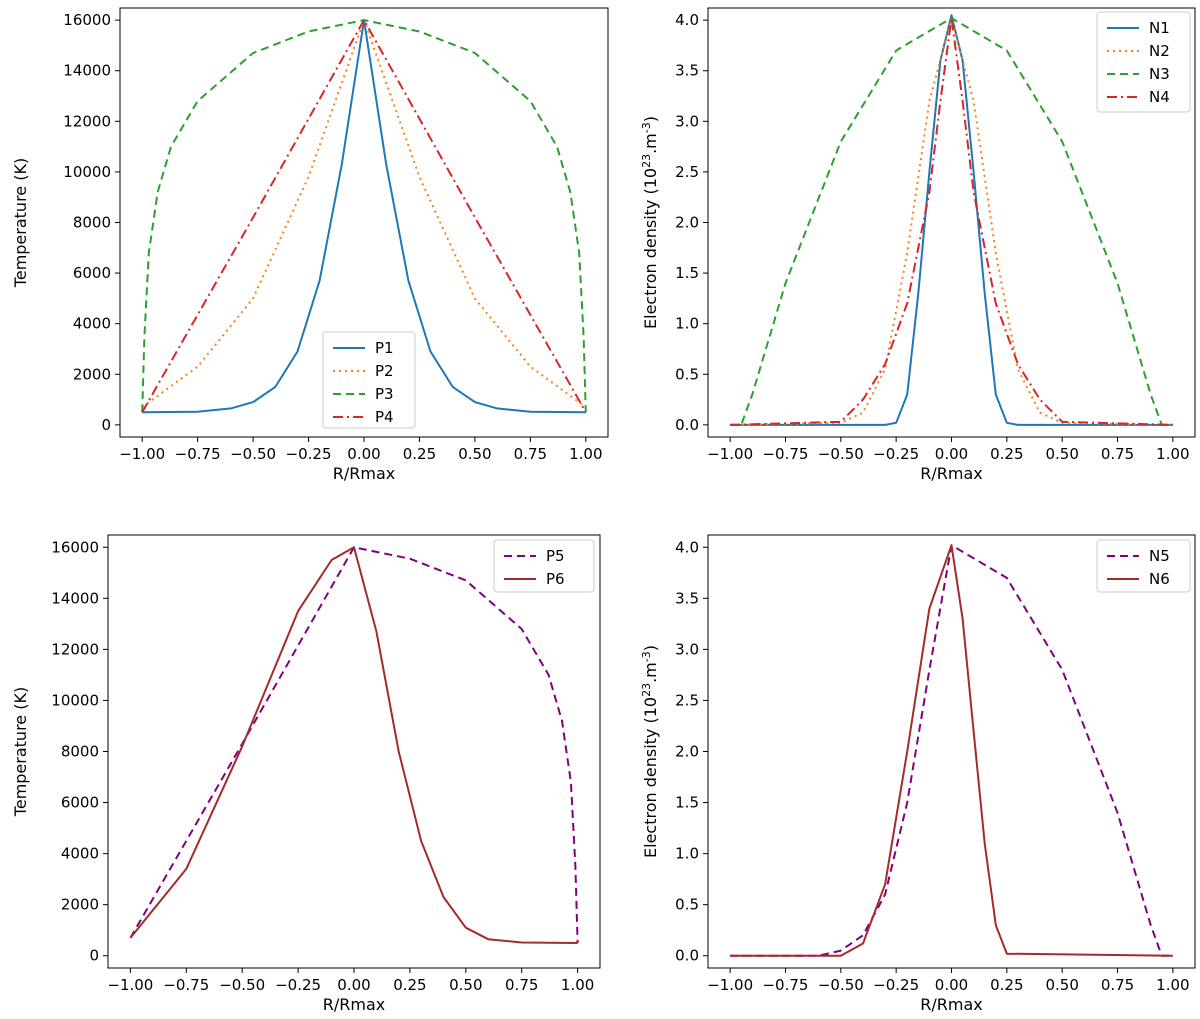 This screenshot has width=1200, height=1019. Describe the element at coordinates (1159, 74) in the screenshot. I see `legend-label-n3: N3` at that location.